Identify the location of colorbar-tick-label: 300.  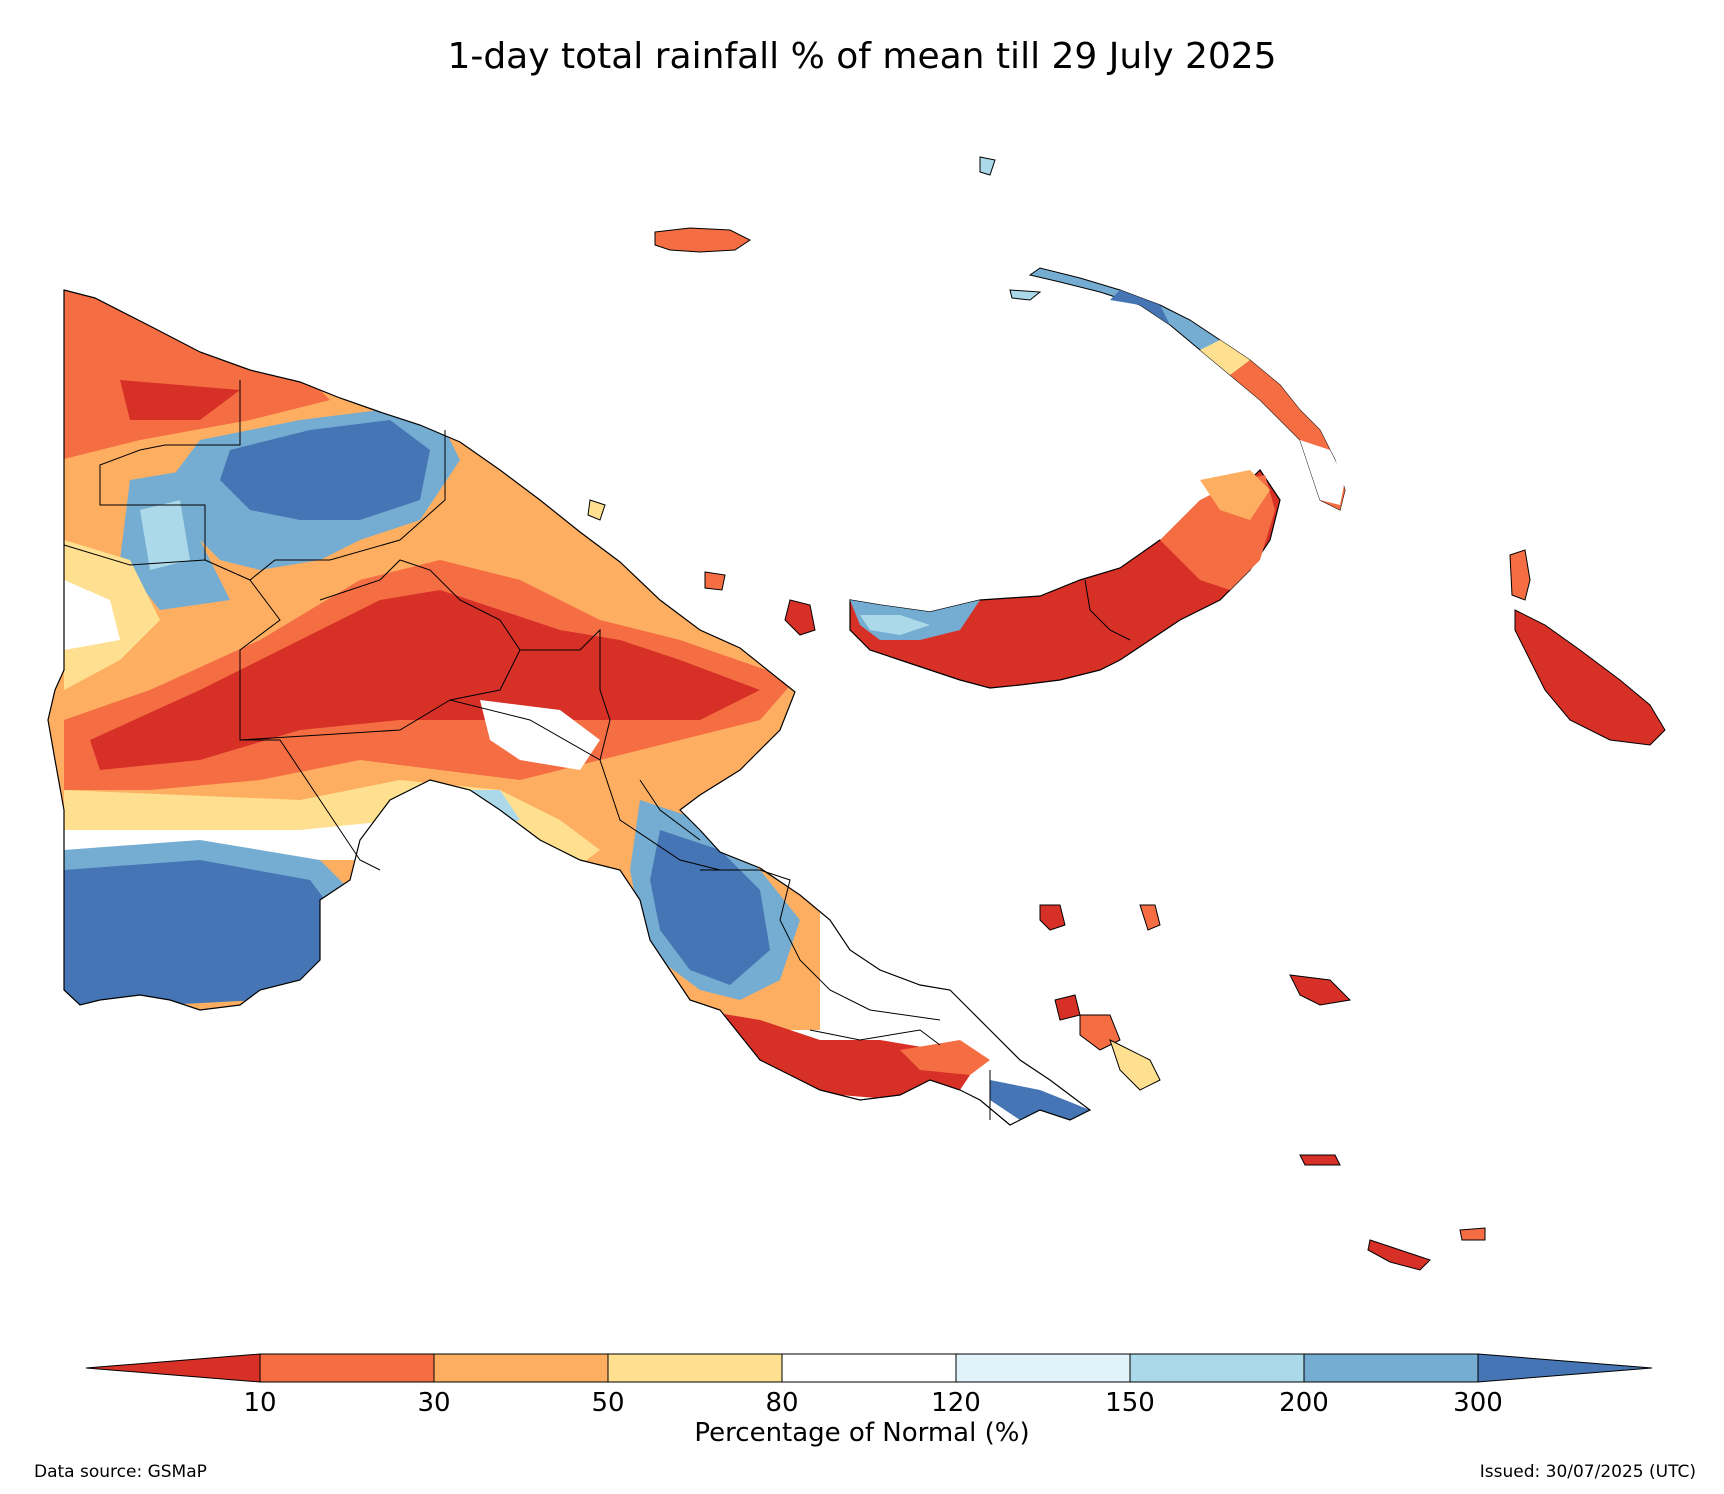
(1478, 1403).